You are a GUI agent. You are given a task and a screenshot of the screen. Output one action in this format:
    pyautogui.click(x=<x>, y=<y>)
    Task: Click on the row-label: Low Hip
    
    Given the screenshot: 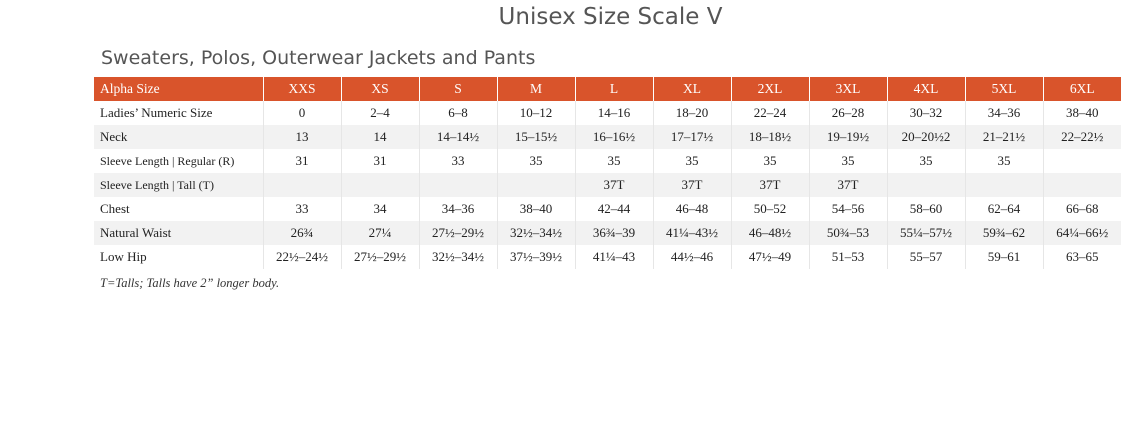 What is the action you would take?
    pyautogui.click(x=123, y=256)
    